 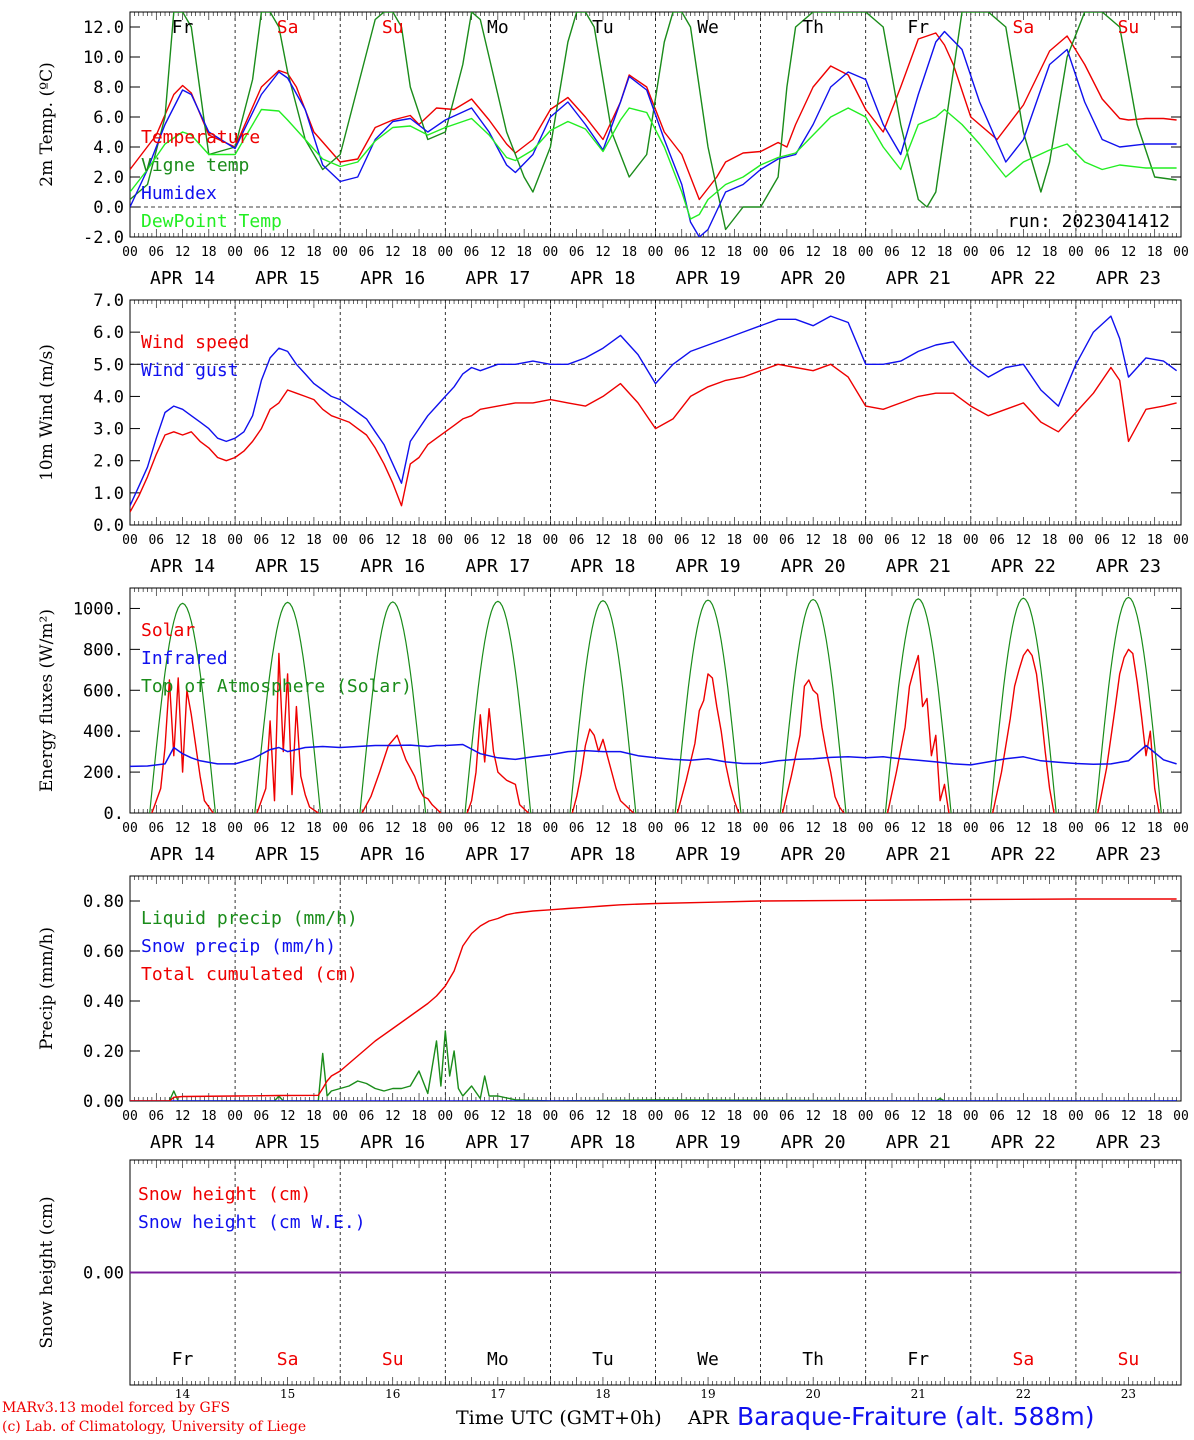 I want to click on legend-snow-height-cm: Snow height (cm), so click(x=224, y=1194).